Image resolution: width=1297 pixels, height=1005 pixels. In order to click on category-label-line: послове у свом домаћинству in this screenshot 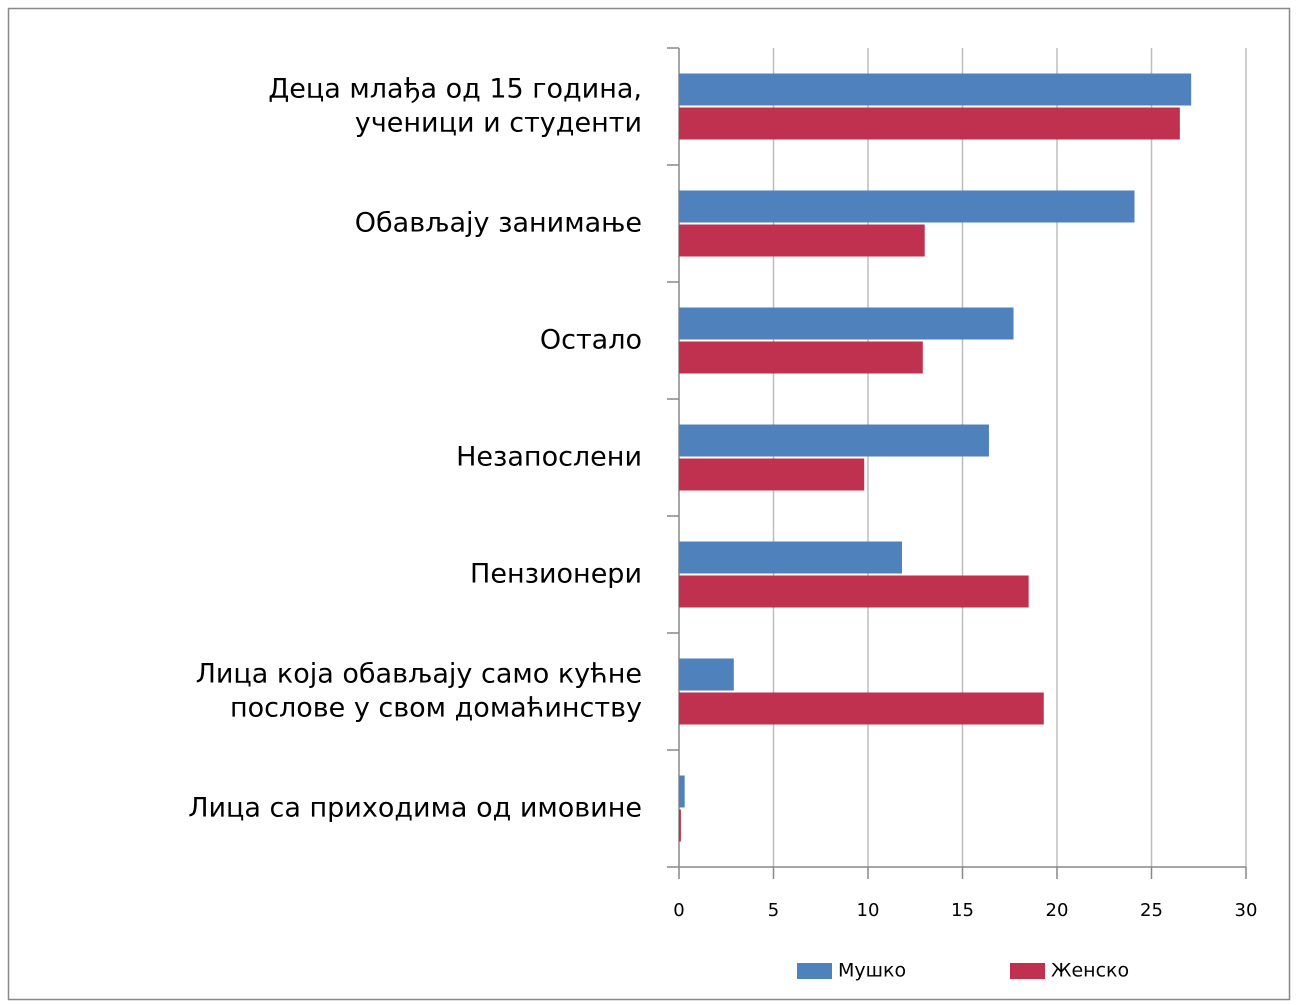, I will do `click(436, 707)`.